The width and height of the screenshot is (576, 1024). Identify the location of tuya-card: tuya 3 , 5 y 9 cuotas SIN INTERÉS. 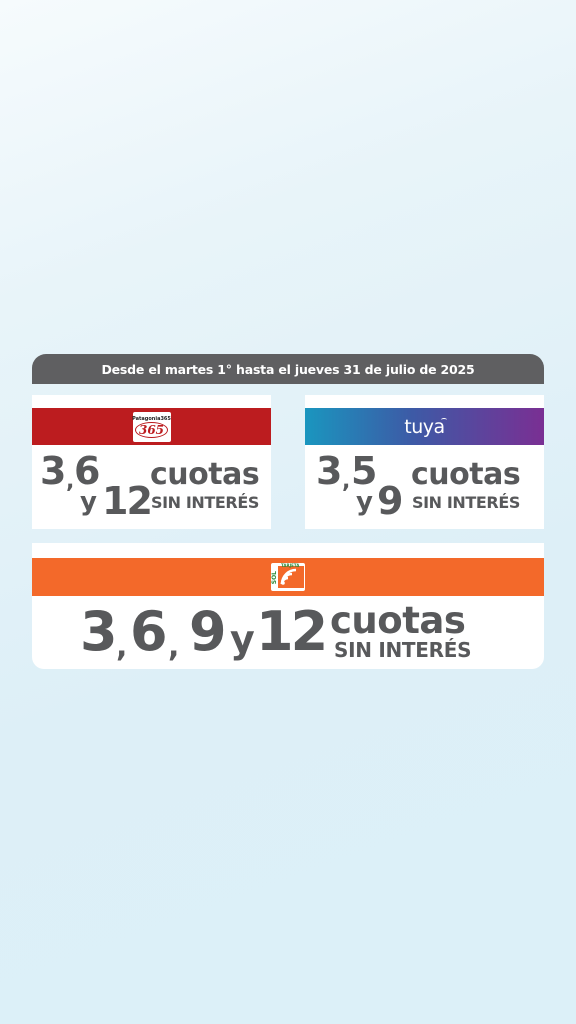
(424, 462).